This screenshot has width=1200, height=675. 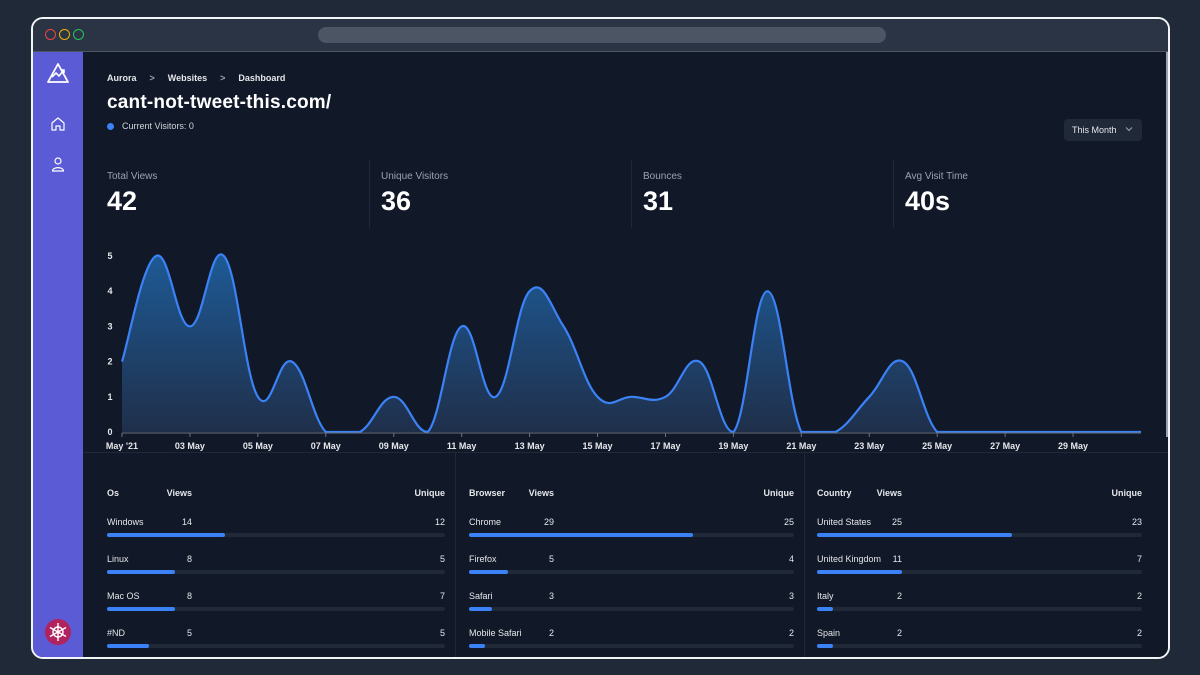 I want to click on user-icon, so click(x=58, y=164).